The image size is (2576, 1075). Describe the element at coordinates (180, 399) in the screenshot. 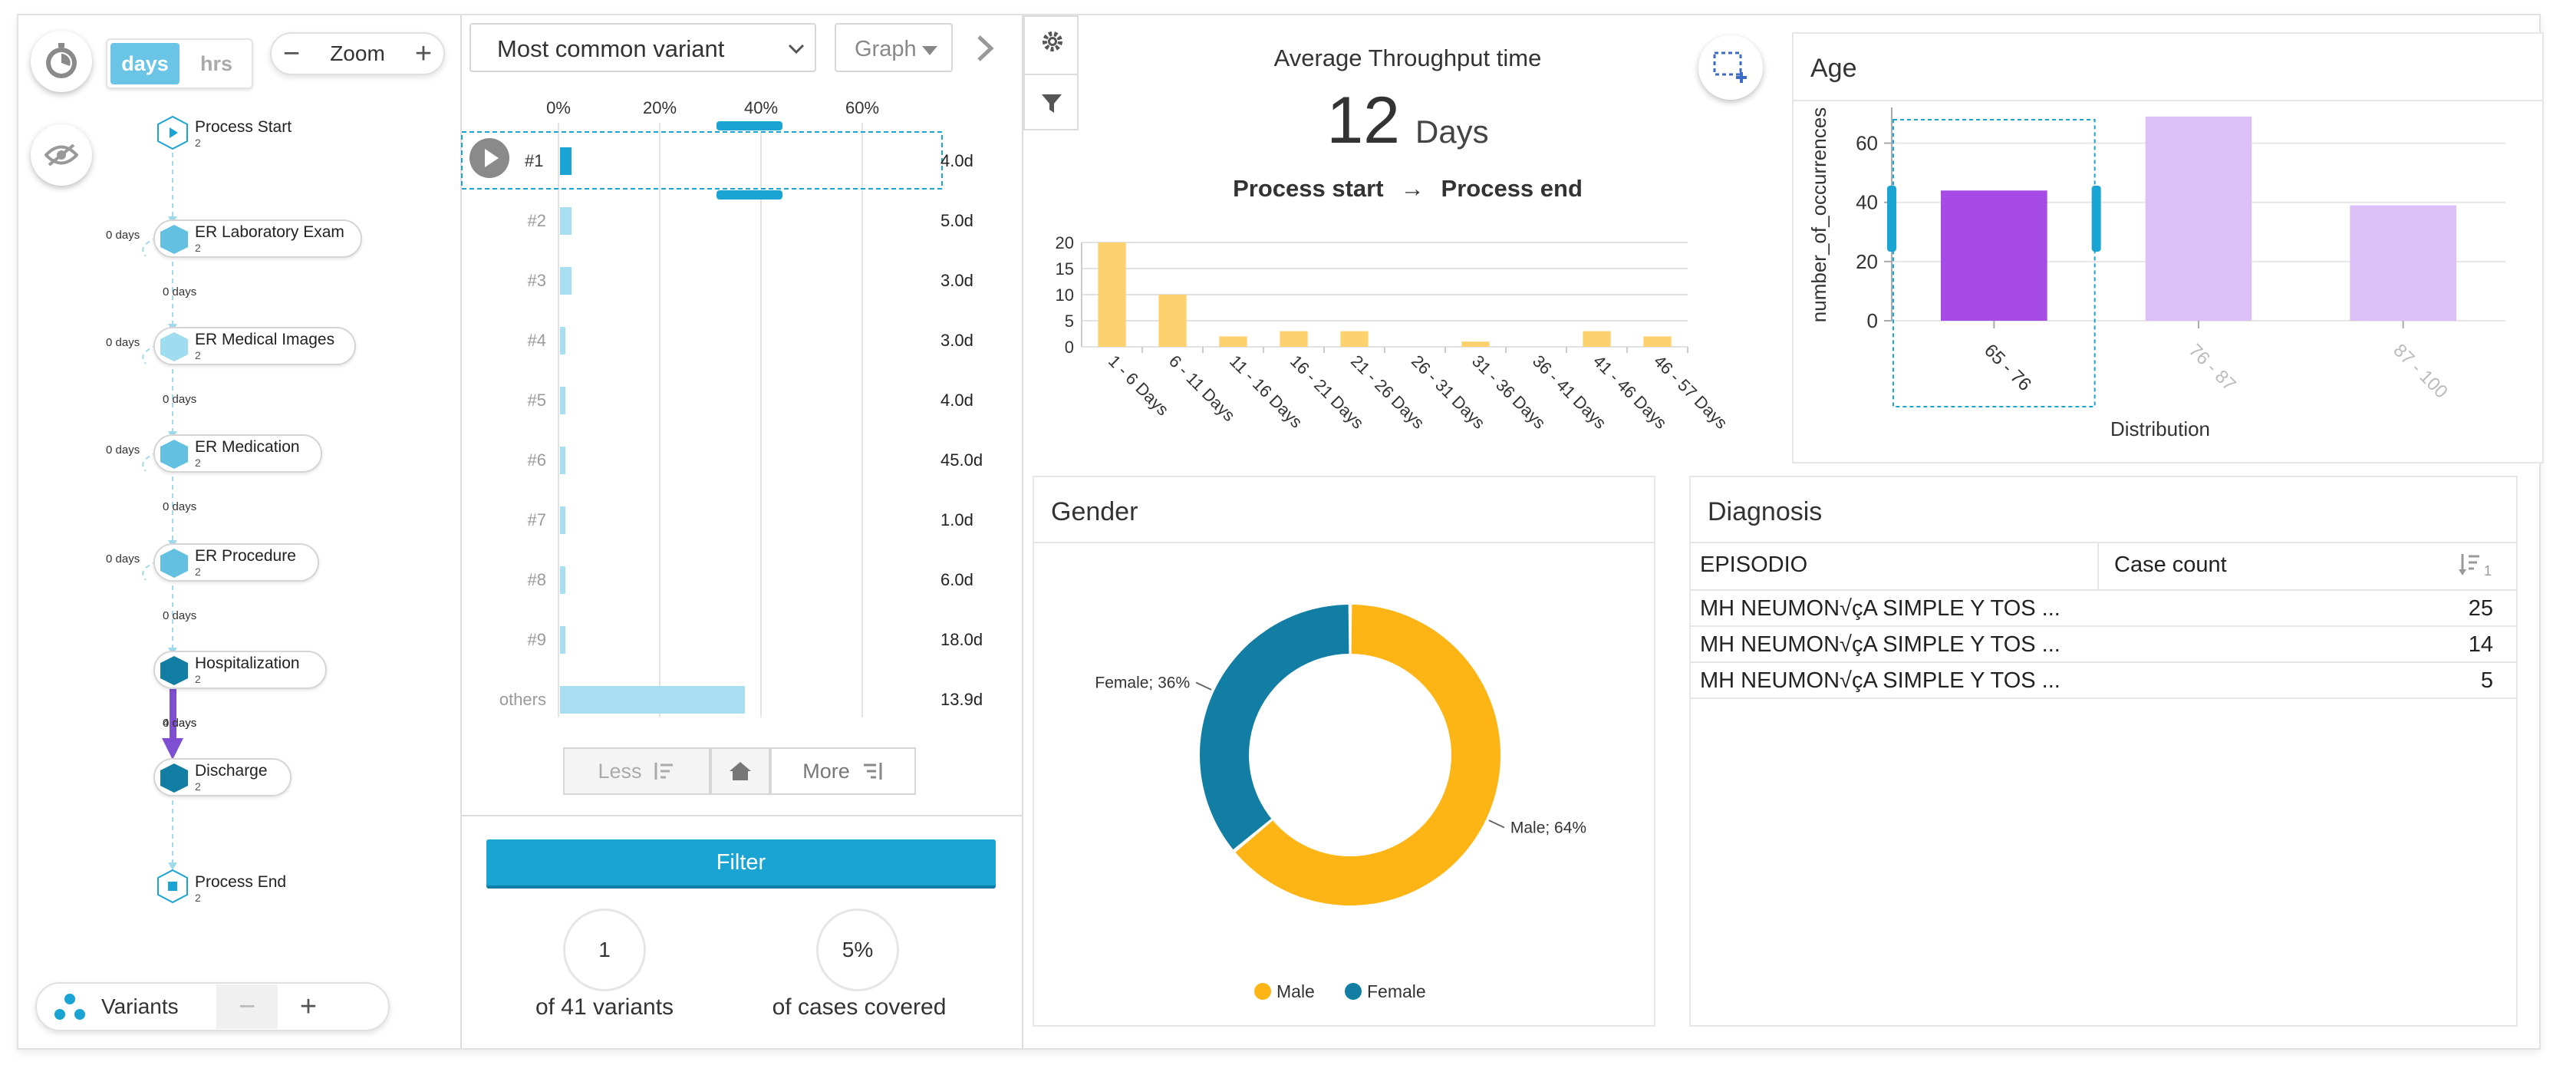

I see `edge-duration: 0 days` at that location.